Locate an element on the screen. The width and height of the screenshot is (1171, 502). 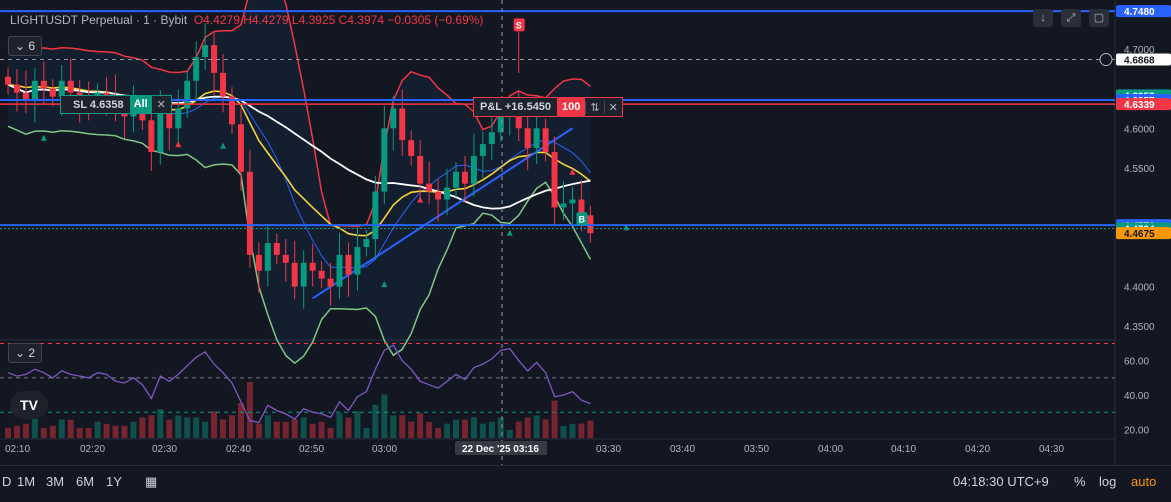
osc-legend-count: 2 is located at coordinates (32, 353).